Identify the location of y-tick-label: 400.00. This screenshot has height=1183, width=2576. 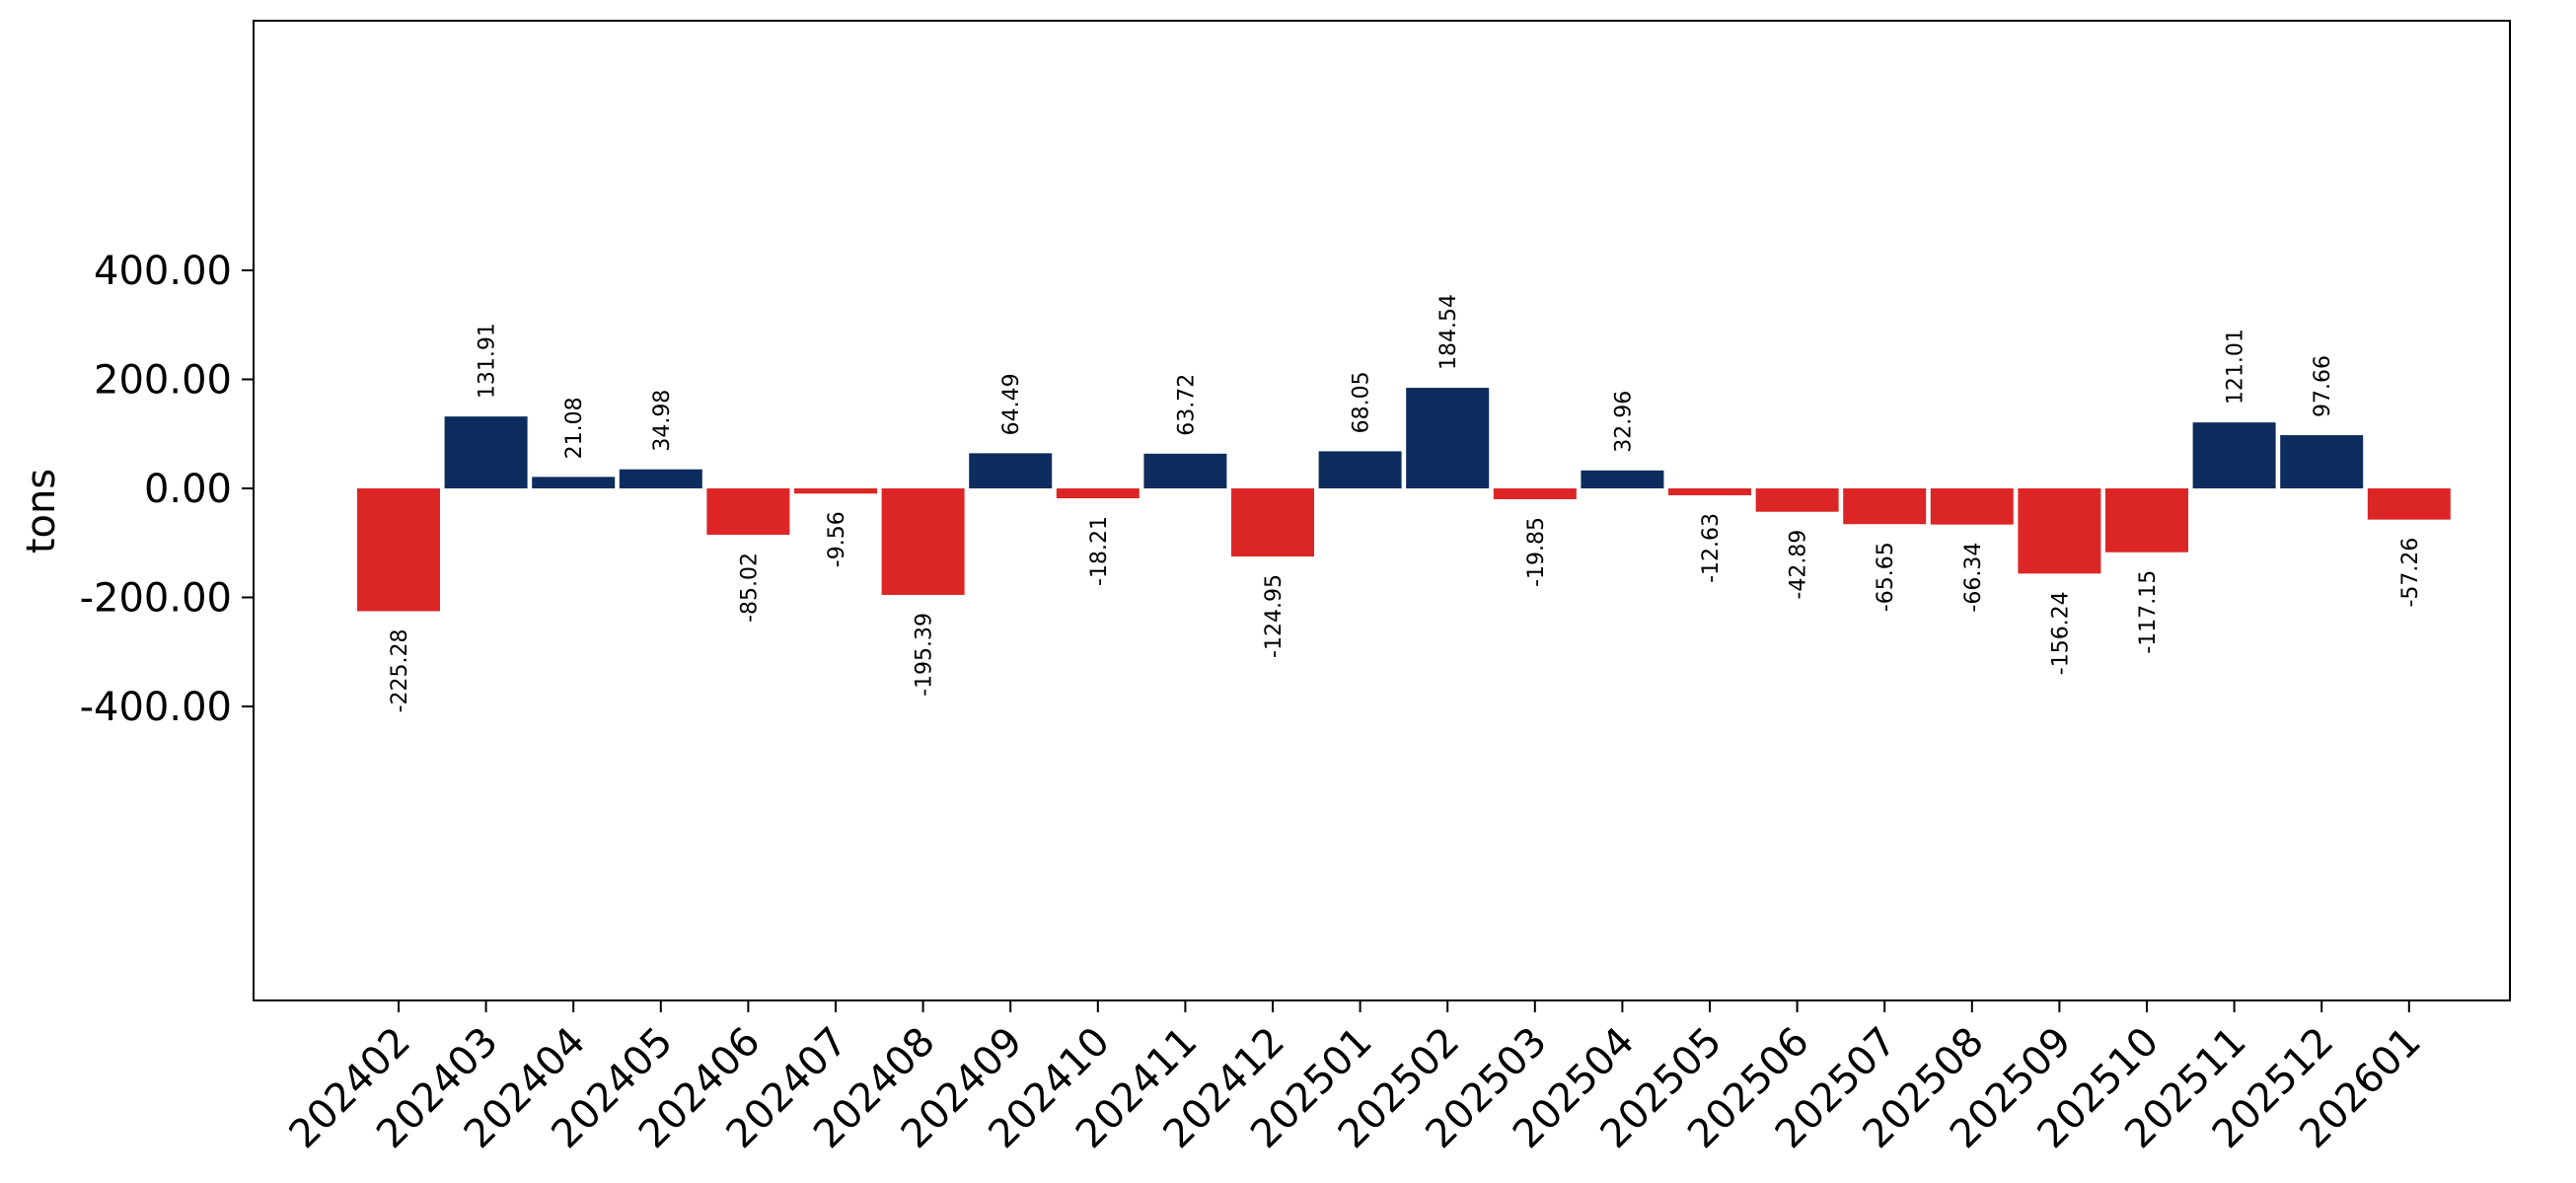
(163, 271).